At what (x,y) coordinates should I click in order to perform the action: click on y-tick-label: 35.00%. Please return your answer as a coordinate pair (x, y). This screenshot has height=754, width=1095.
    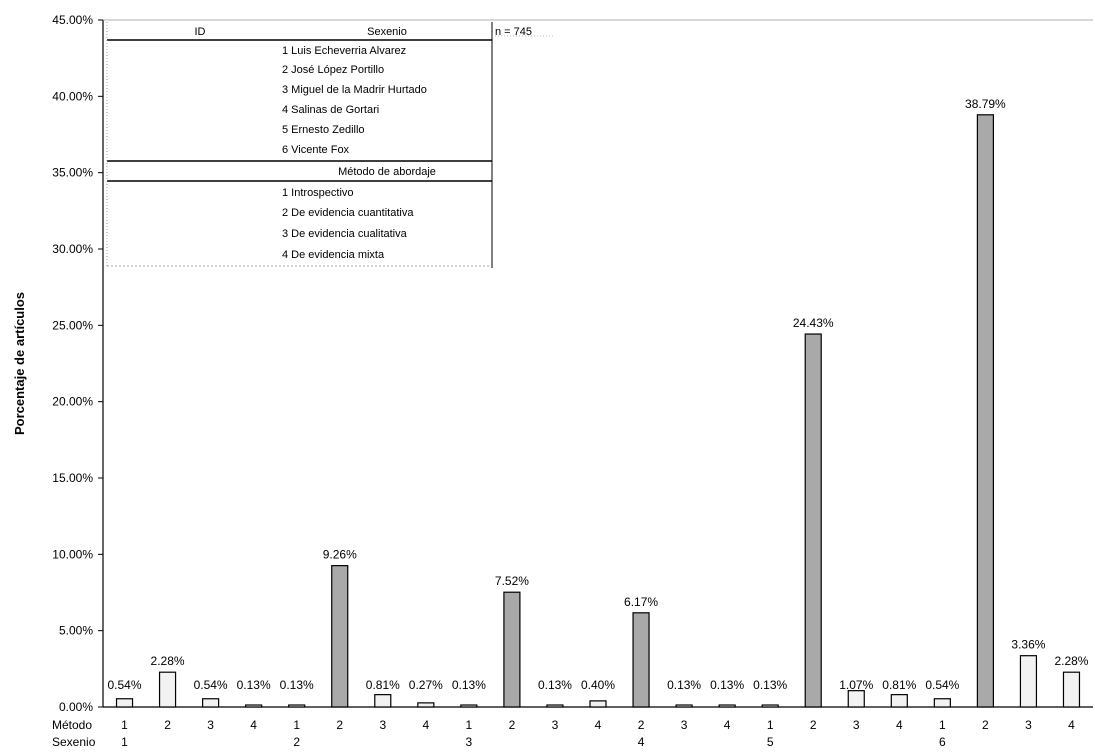
    Looking at the image, I should click on (72, 173).